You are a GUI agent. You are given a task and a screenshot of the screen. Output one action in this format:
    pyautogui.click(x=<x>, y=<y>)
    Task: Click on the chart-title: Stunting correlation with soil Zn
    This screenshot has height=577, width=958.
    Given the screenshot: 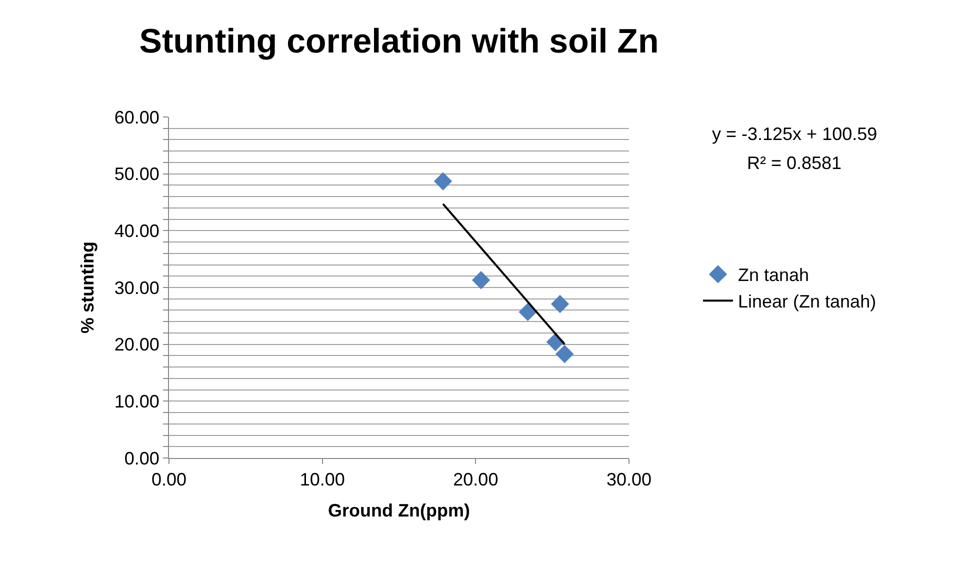 What is the action you would take?
    pyautogui.click(x=399, y=41)
    